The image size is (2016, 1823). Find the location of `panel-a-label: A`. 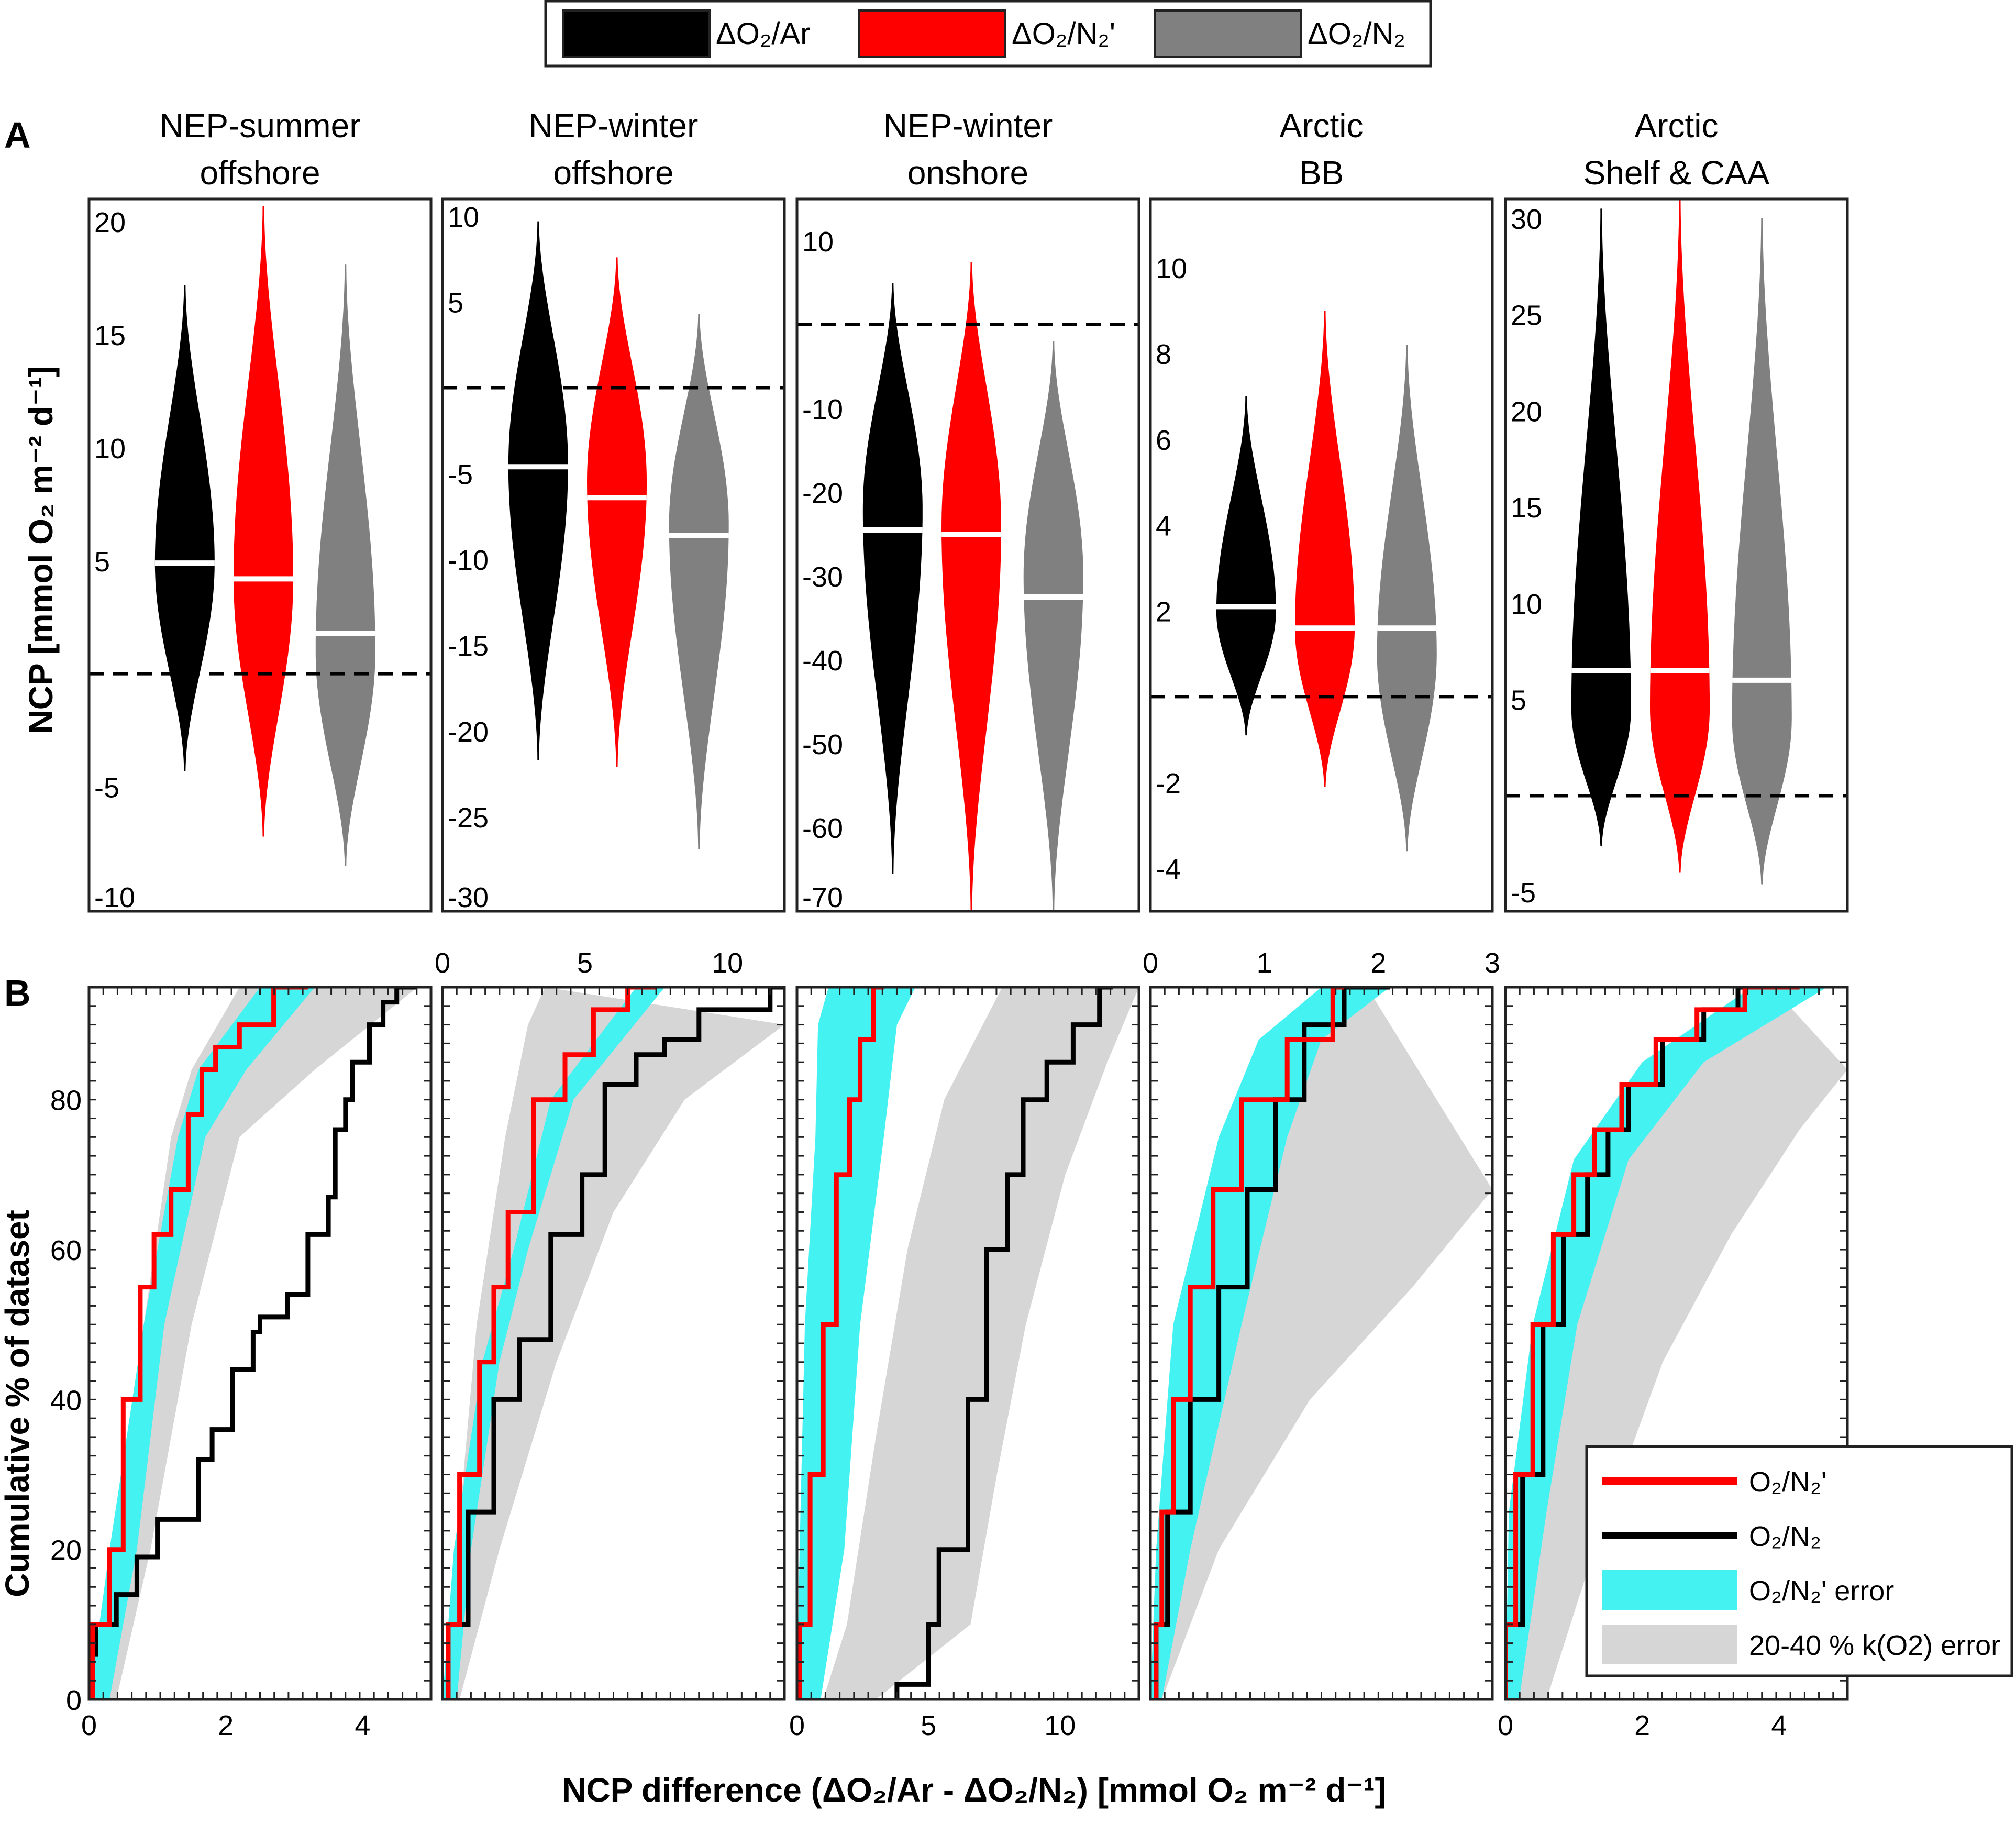

panel-a-label: A is located at coordinates (18, 136).